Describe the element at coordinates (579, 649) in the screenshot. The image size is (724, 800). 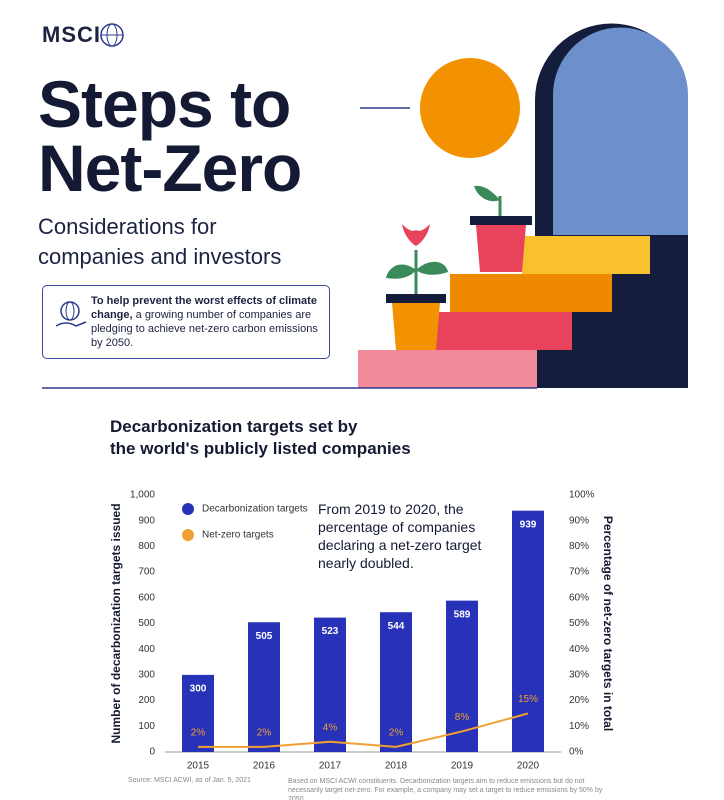
I see `y2-tick-label: 40%` at that location.